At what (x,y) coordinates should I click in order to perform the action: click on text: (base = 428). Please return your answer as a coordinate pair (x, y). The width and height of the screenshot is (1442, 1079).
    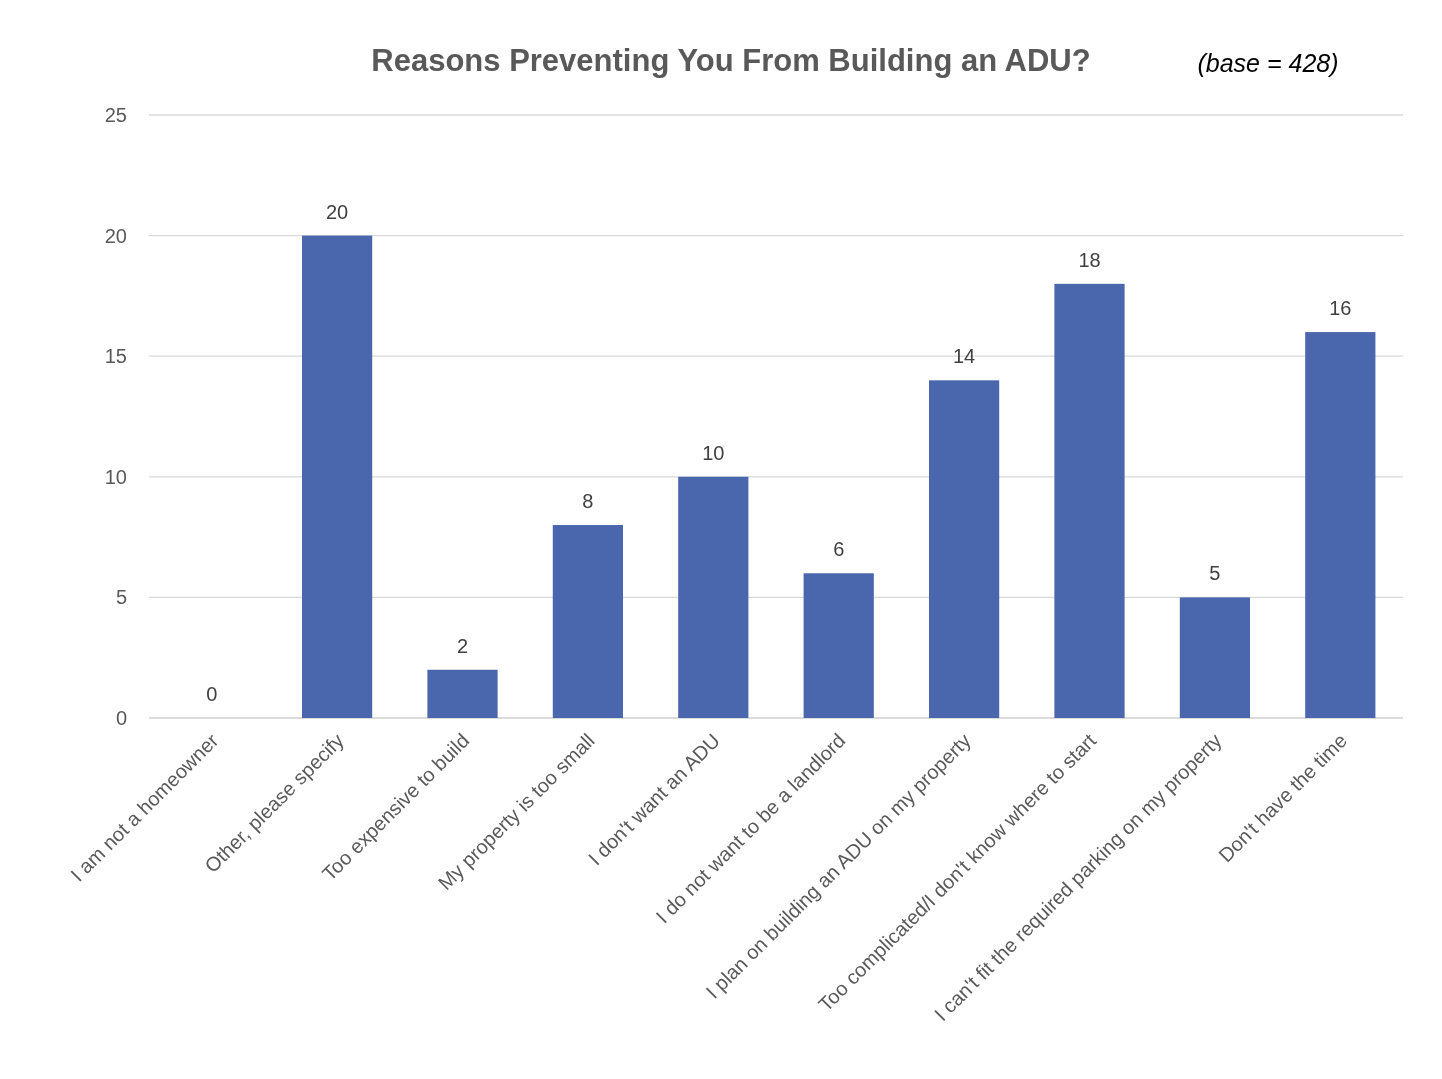
    Looking at the image, I should click on (1268, 63).